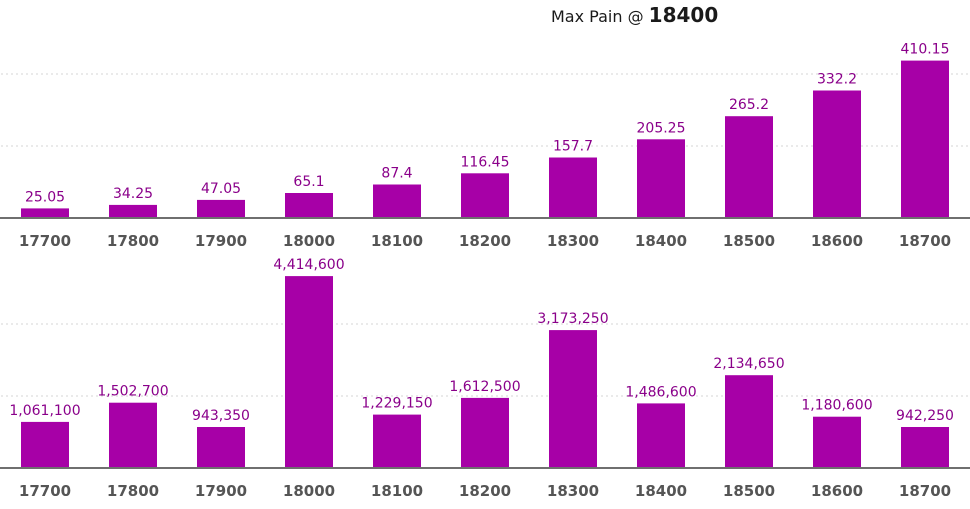  Describe the element at coordinates (485, 162) in the screenshot. I see `data-label: 116.45` at that location.